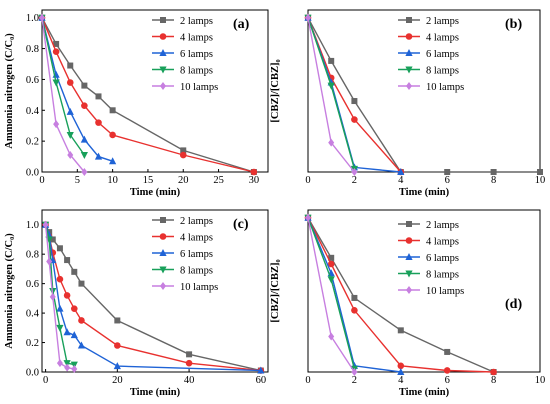  I want to click on legend-label: 10 lamps, so click(199, 287).